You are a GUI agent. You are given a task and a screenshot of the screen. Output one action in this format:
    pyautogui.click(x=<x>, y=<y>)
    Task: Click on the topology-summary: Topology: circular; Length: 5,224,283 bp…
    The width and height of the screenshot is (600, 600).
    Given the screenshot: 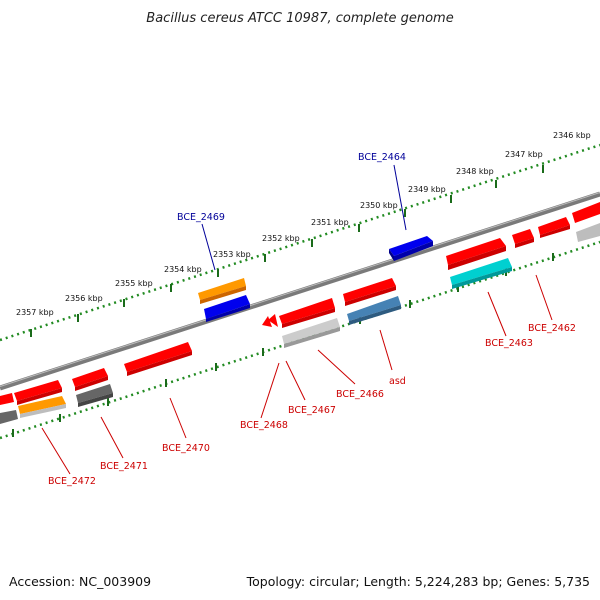 What is the action you would take?
    pyautogui.click(x=418, y=581)
    